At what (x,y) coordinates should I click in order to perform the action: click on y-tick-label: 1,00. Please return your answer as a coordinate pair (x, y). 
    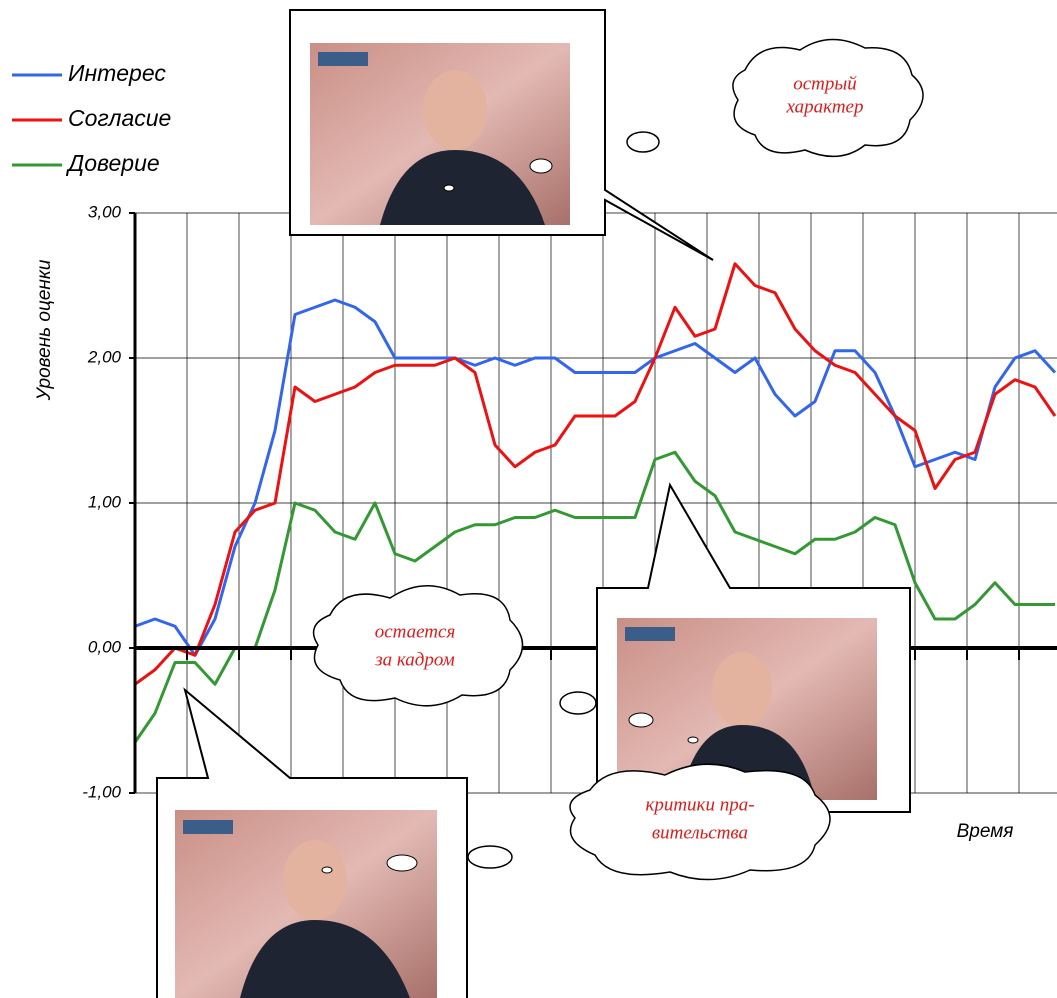
    Looking at the image, I should click on (105, 501).